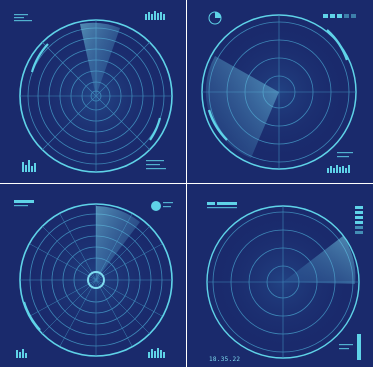 This screenshot has width=373, height=367. Describe the element at coordinates (186, 183) in the screenshot. I see `panel-divider-horizontal` at that location.